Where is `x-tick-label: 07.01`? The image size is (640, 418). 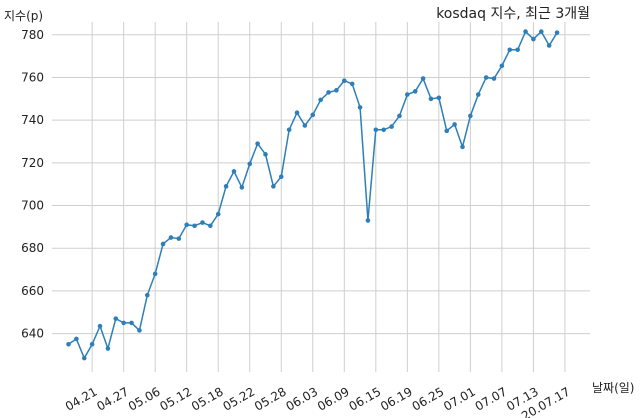
x-tick-label: 07.01 is located at coordinates (459, 398).